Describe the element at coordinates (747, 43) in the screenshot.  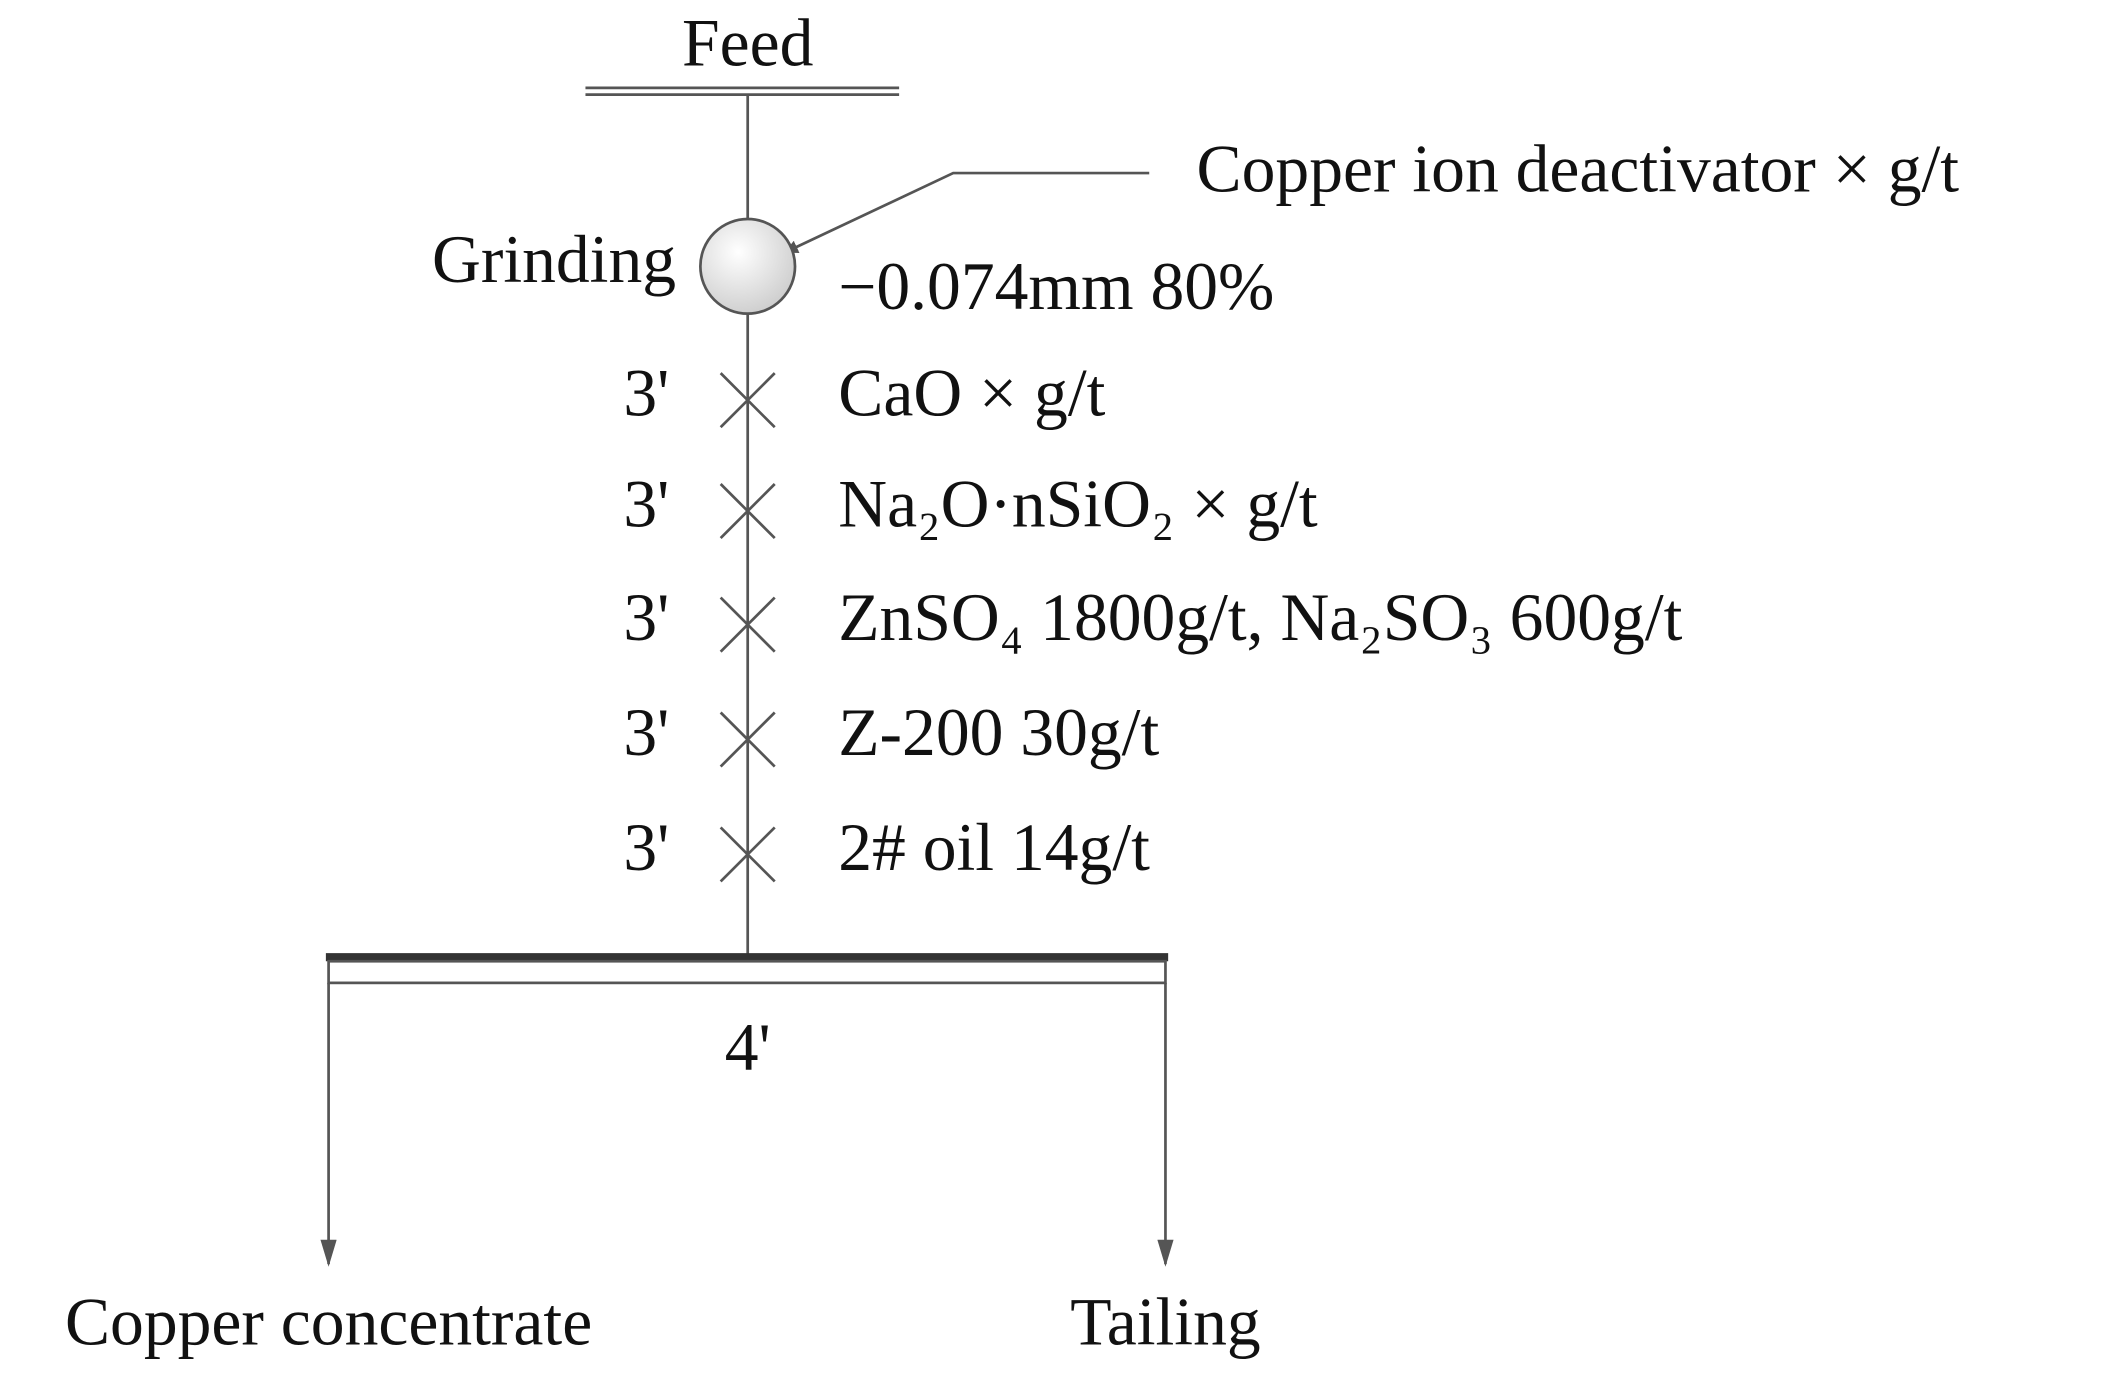
I see `feed-label: Feed` at that location.